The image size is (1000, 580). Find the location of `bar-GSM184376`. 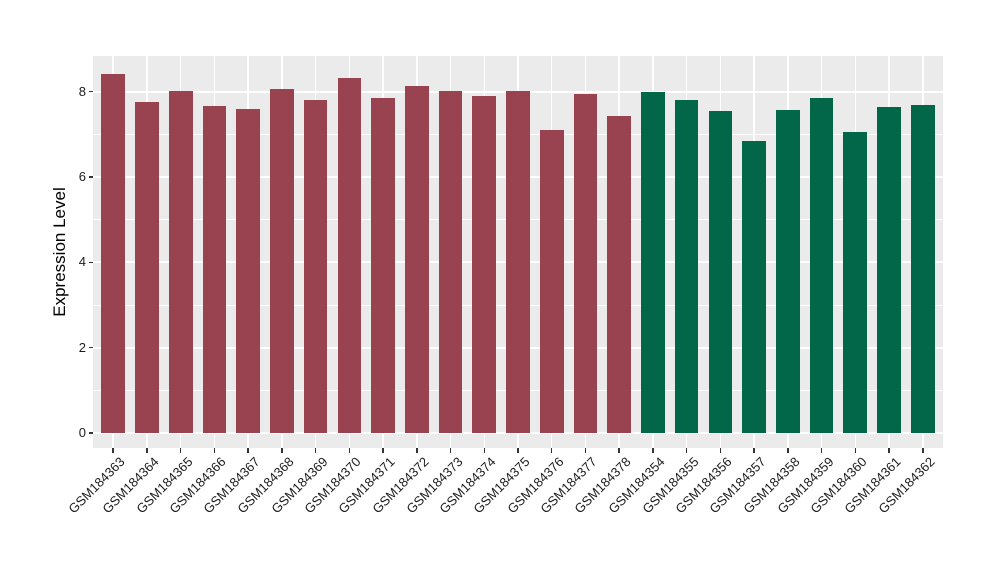

bar-GSM184376 is located at coordinates (551, 281).